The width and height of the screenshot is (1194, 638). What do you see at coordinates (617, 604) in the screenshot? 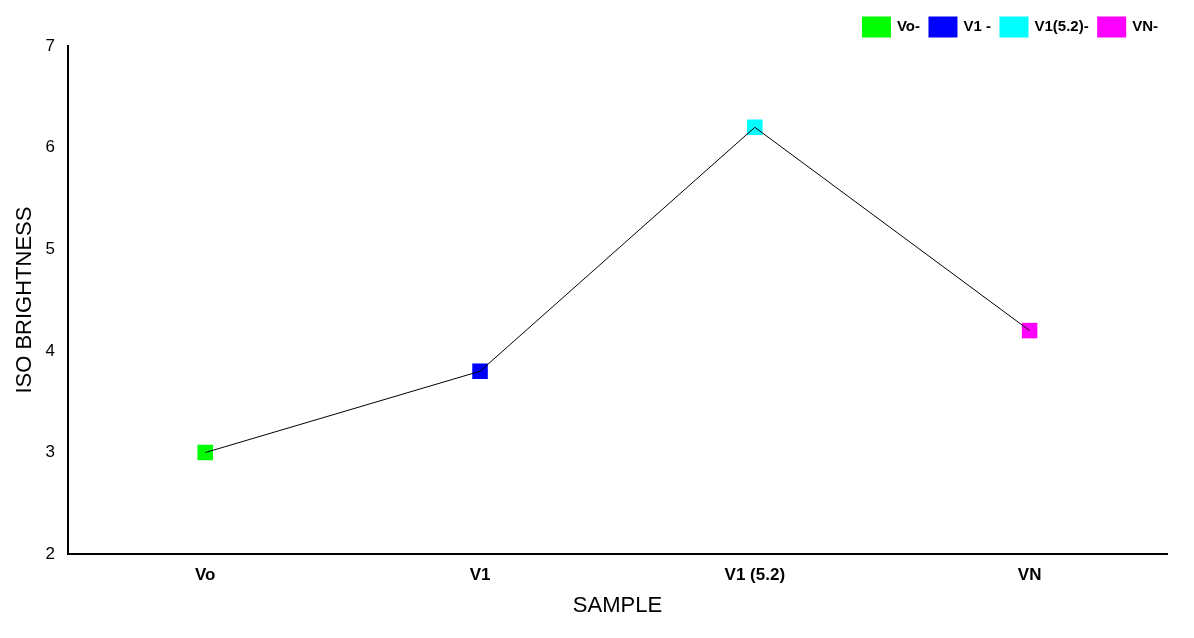
I see `x-axis-title: SAMPLE` at bounding box center [617, 604].